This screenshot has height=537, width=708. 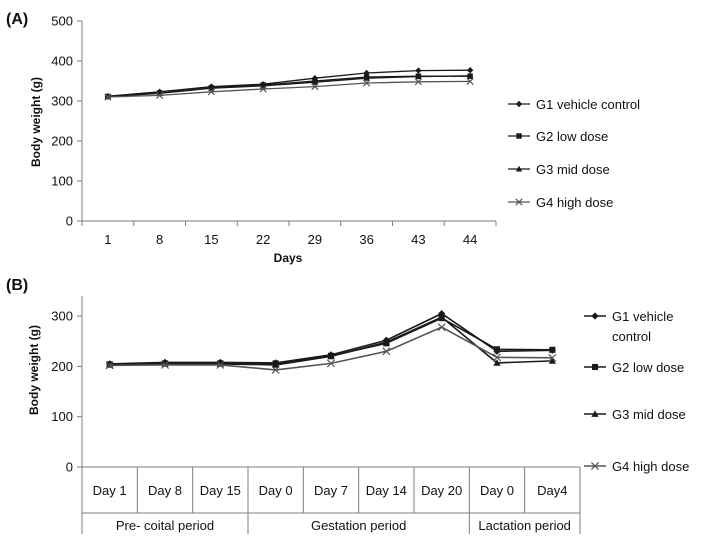 I want to click on x-tick-label: Day 7, so click(x=331, y=490).